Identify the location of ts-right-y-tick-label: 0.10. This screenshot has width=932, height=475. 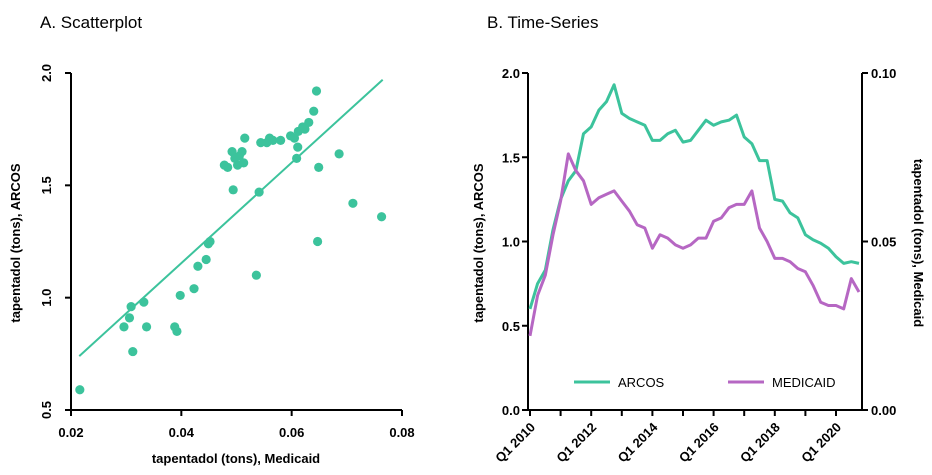
(883, 73).